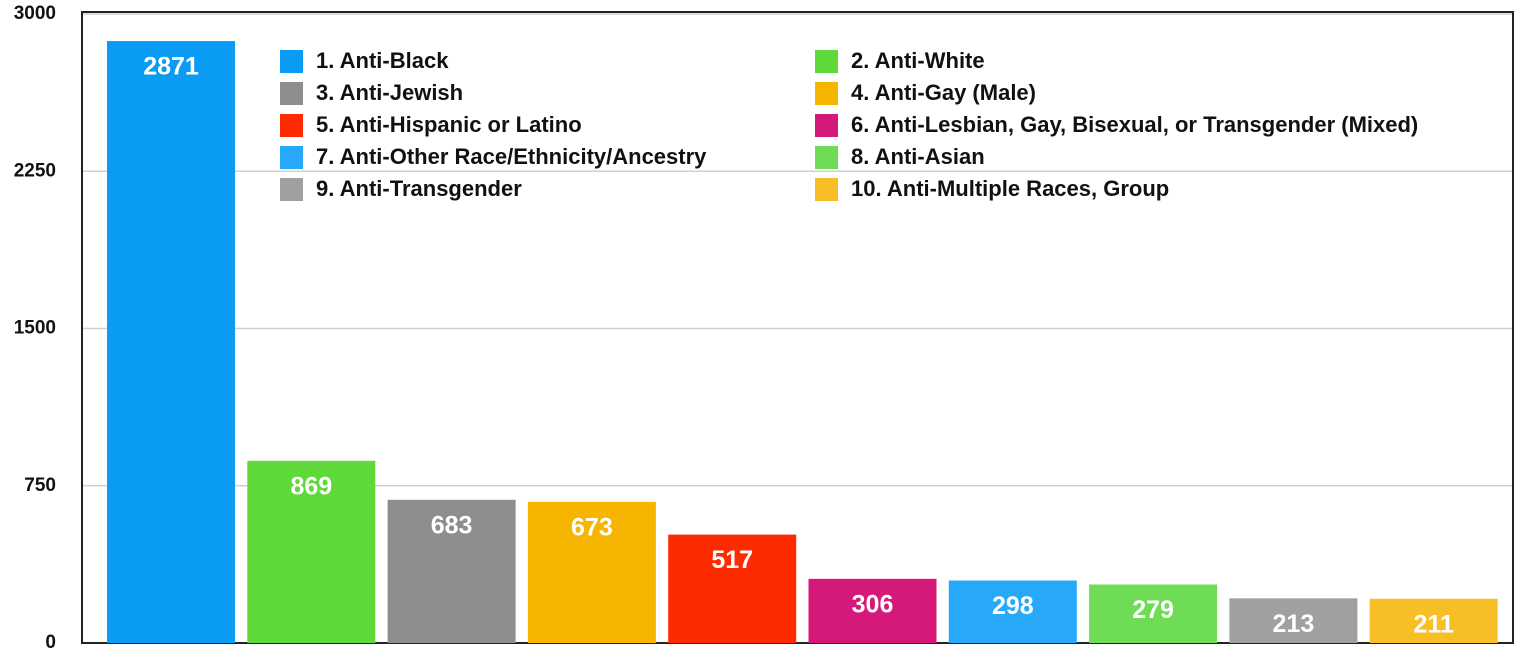 The image size is (1527, 649). Describe the element at coordinates (40, 485) in the screenshot. I see `y-tick-label: 750` at that location.